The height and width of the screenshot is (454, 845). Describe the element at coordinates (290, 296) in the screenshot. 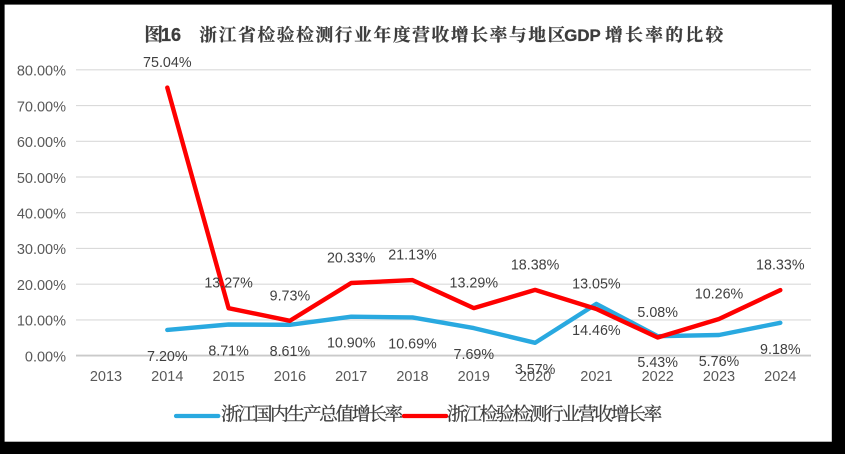

I see `svg-text: 9.73%` at that location.